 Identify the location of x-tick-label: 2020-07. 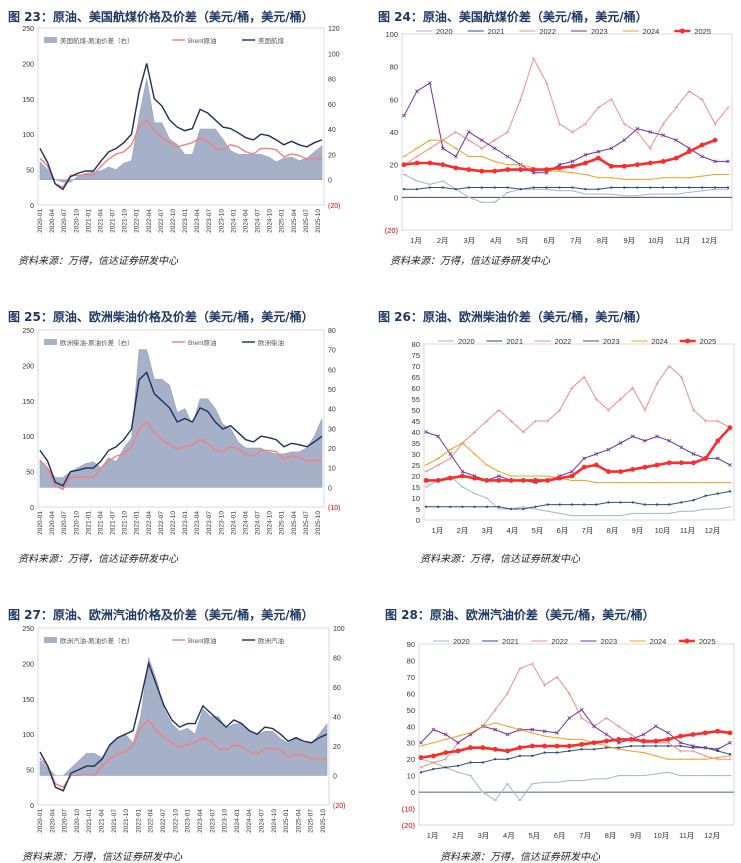
(65, 821).